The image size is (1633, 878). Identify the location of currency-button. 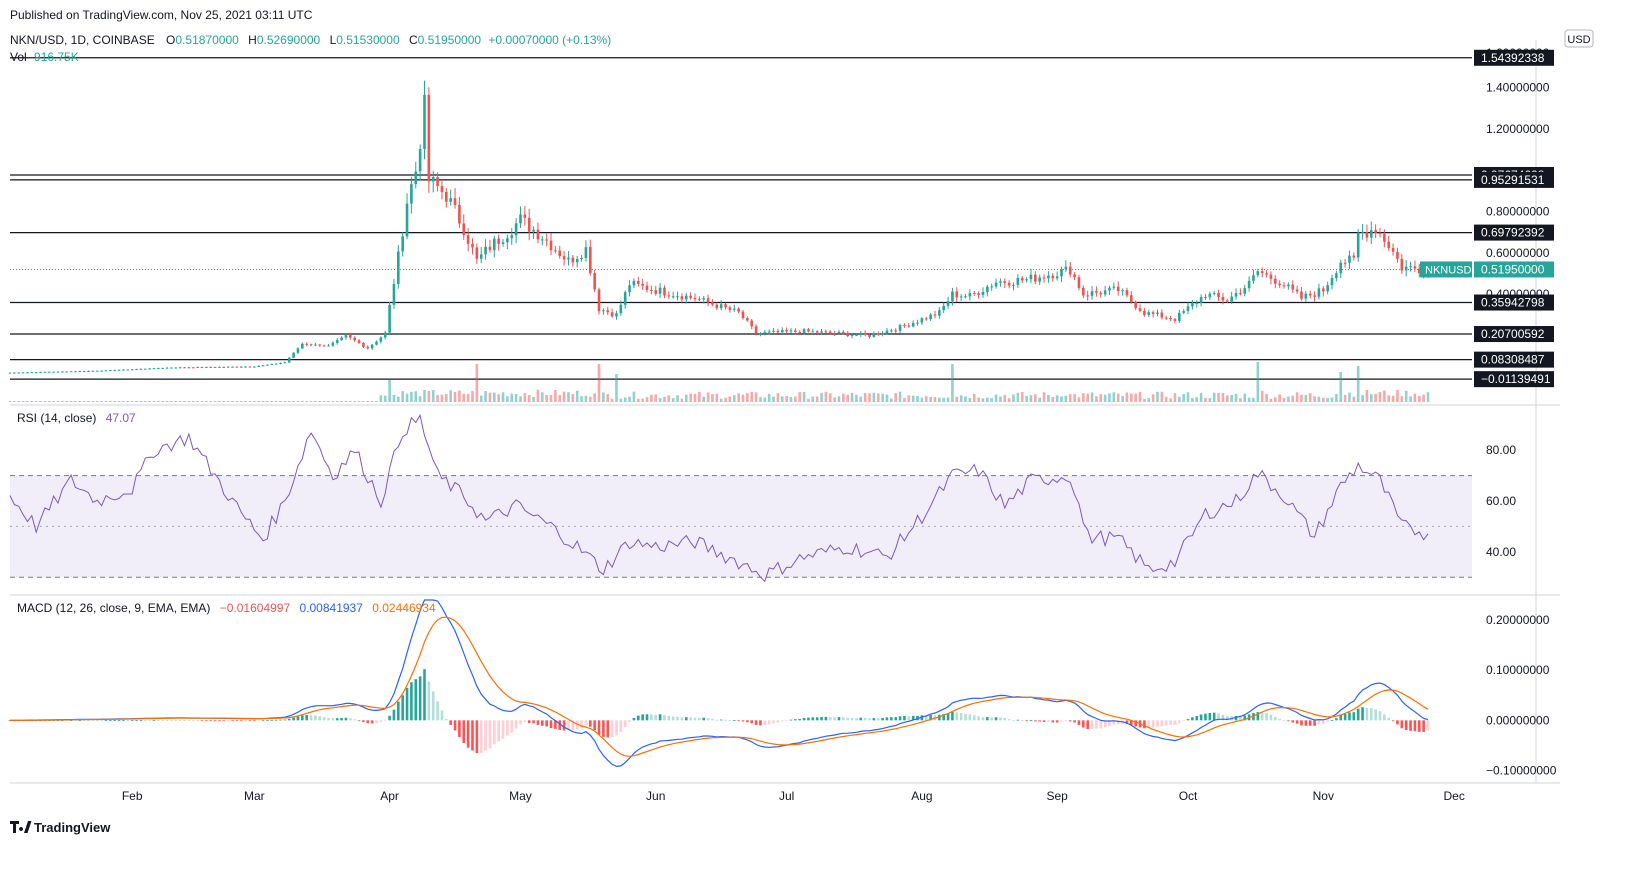
(1579, 38).